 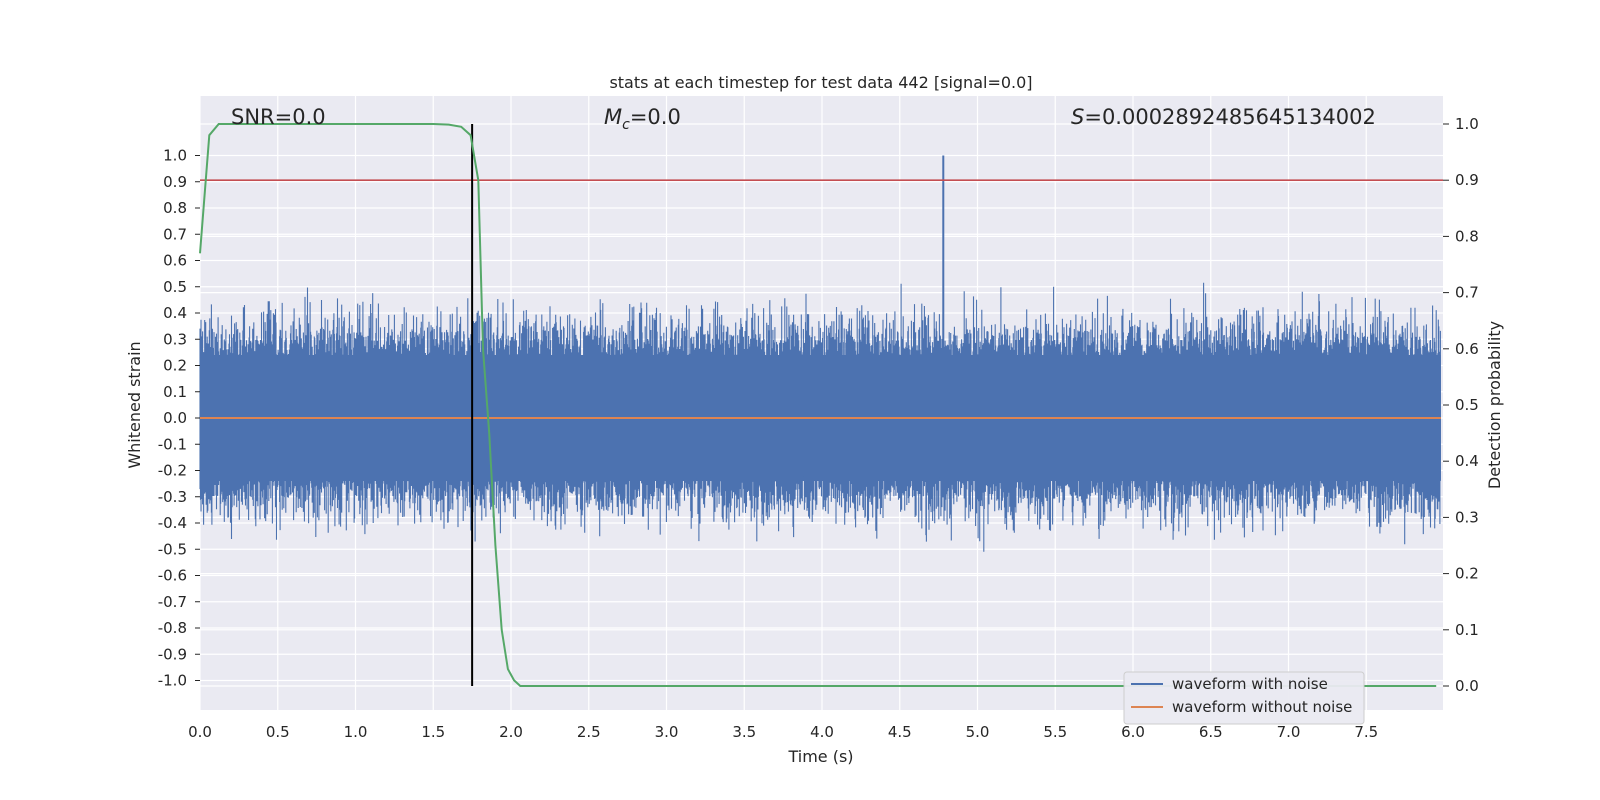 What do you see at coordinates (278, 117) in the screenshot?
I see `snr-annotation: SNR=0.0` at bounding box center [278, 117].